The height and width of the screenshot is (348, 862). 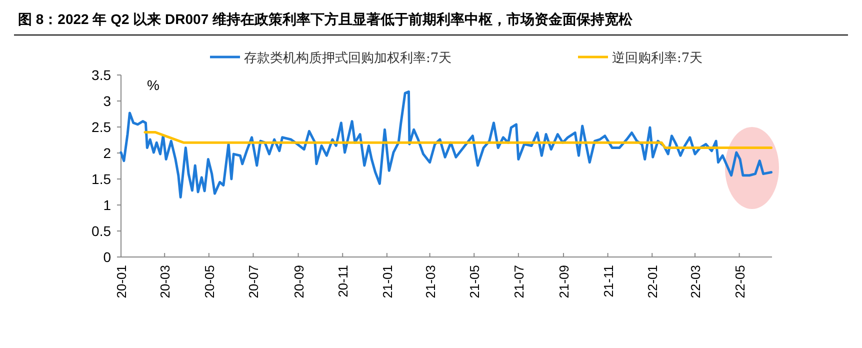 What do you see at coordinates (102, 127) in the screenshot?
I see `y-tick-label: 2.5` at bounding box center [102, 127].